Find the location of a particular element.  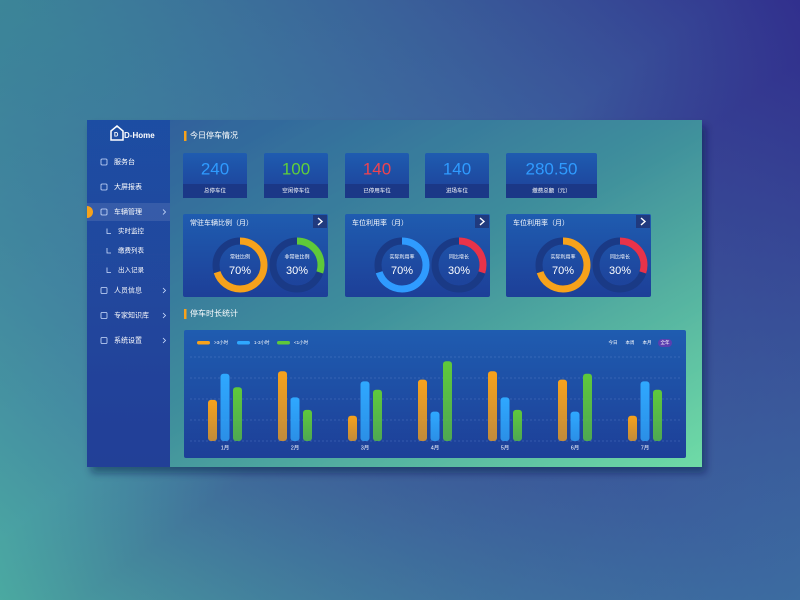

stat-value: 100 is located at coordinates (296, 168).